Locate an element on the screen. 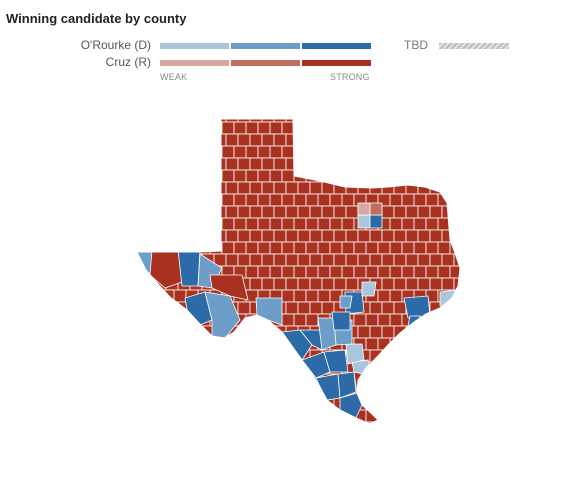 This screenshot has height=480, width=575. legend-tbd-swatch is located at coordinates (474, 46).